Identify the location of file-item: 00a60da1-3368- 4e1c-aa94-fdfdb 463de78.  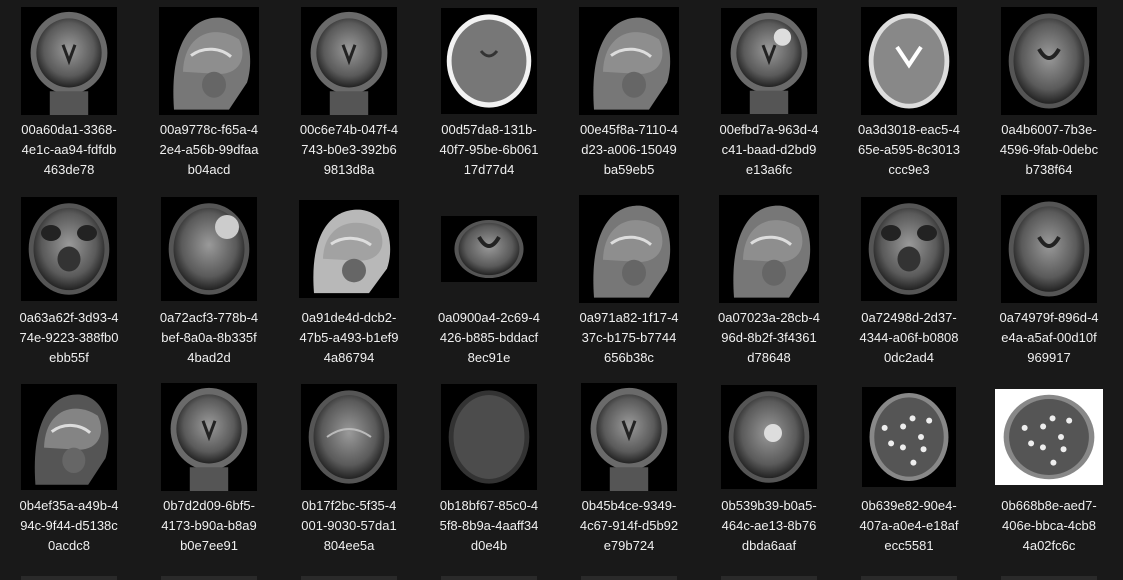
(69, 97).